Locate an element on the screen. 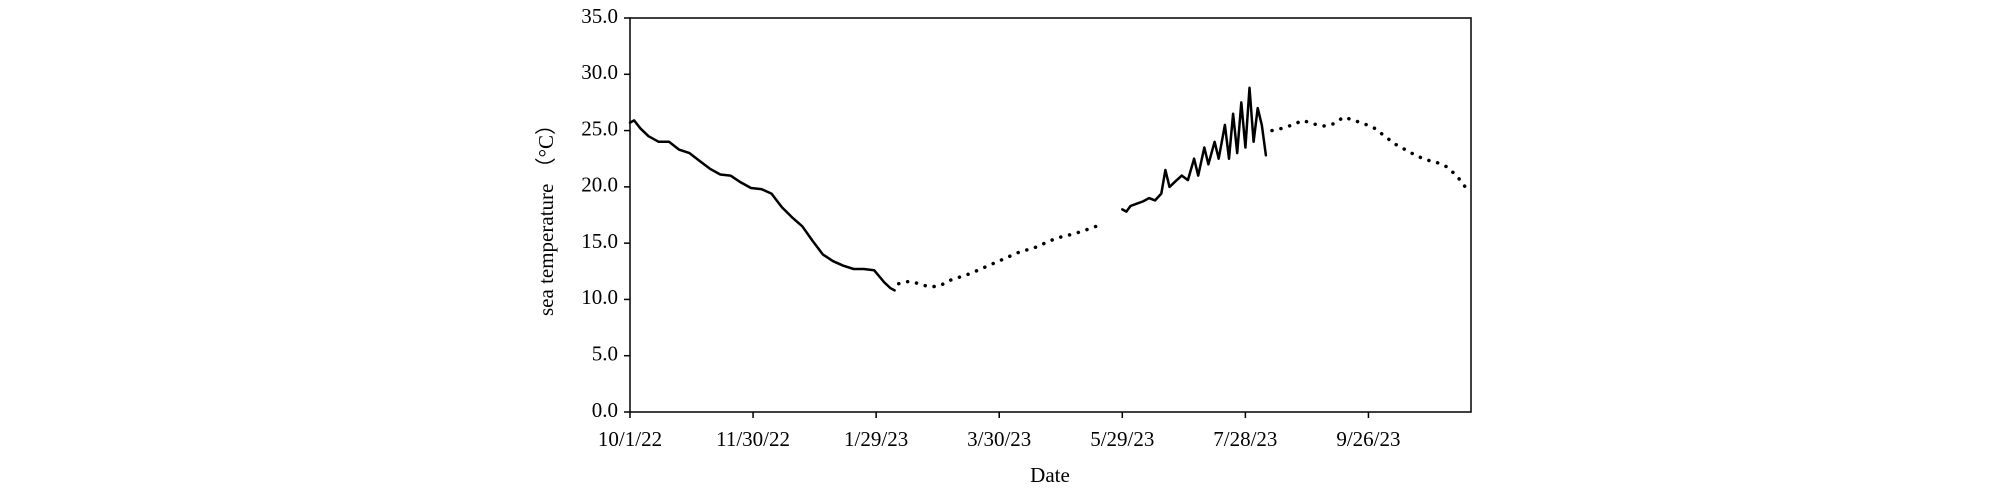 The image size is (2008, 492). x-tick-label: 9/26/23 is located at coordinates (1368, 439).